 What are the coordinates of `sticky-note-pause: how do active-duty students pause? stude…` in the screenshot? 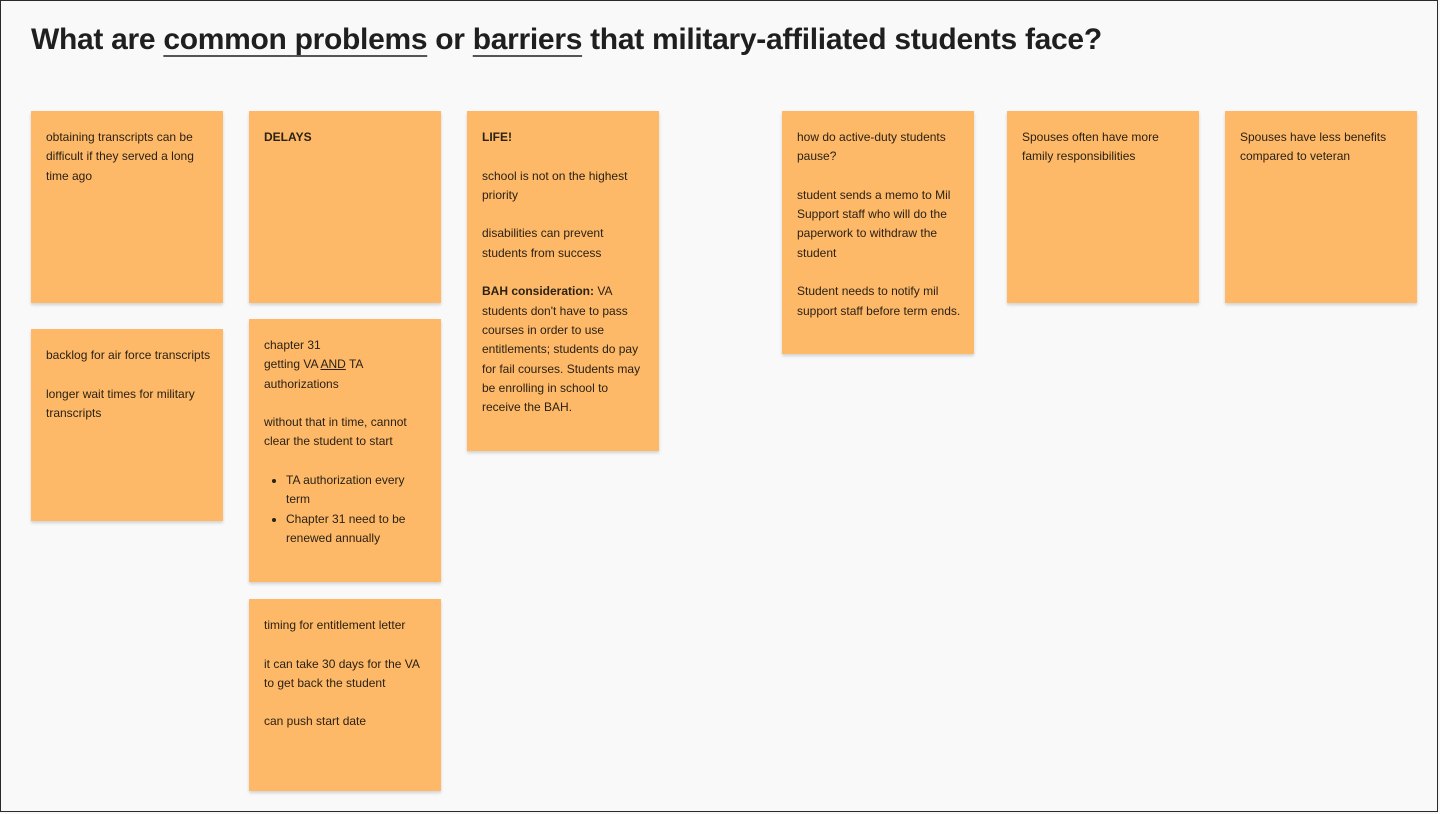 It's located at (878, 232).